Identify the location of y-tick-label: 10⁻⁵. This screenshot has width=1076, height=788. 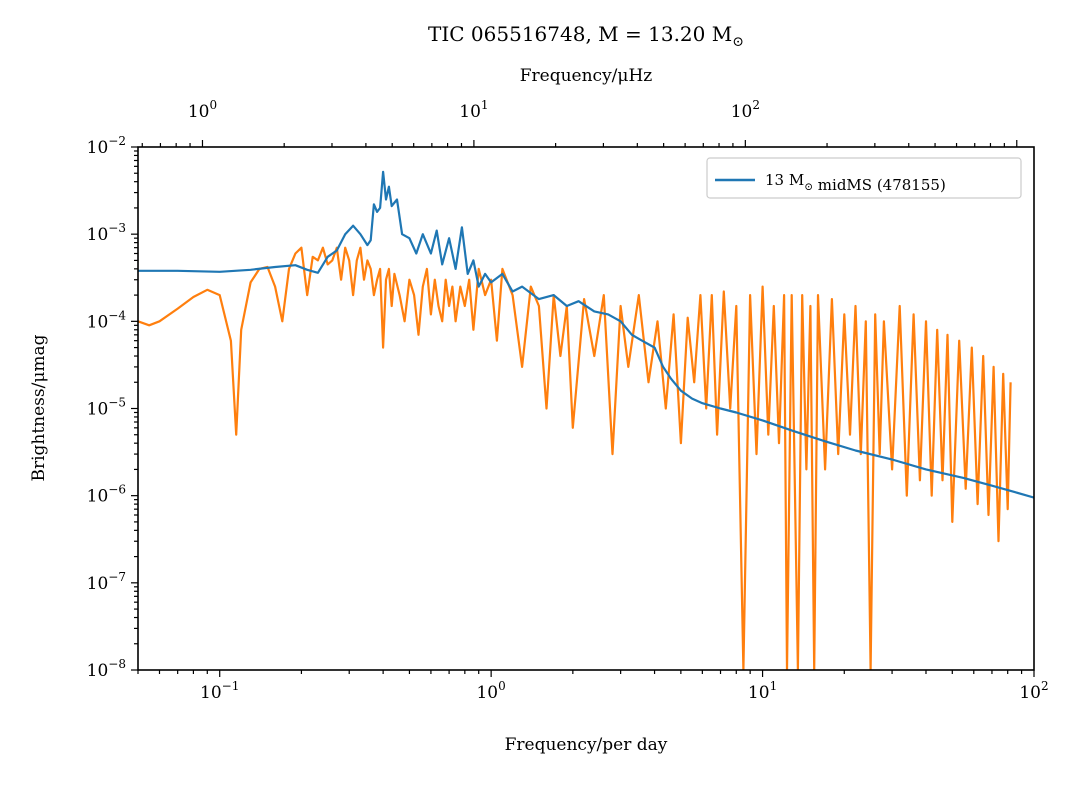
(106, 408).